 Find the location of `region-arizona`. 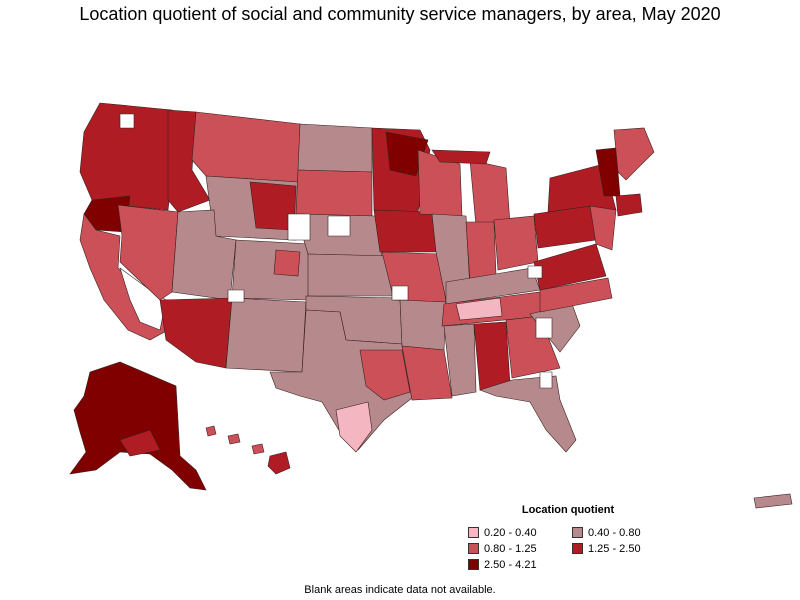

region-arizona is located at coordinates (196, 333).